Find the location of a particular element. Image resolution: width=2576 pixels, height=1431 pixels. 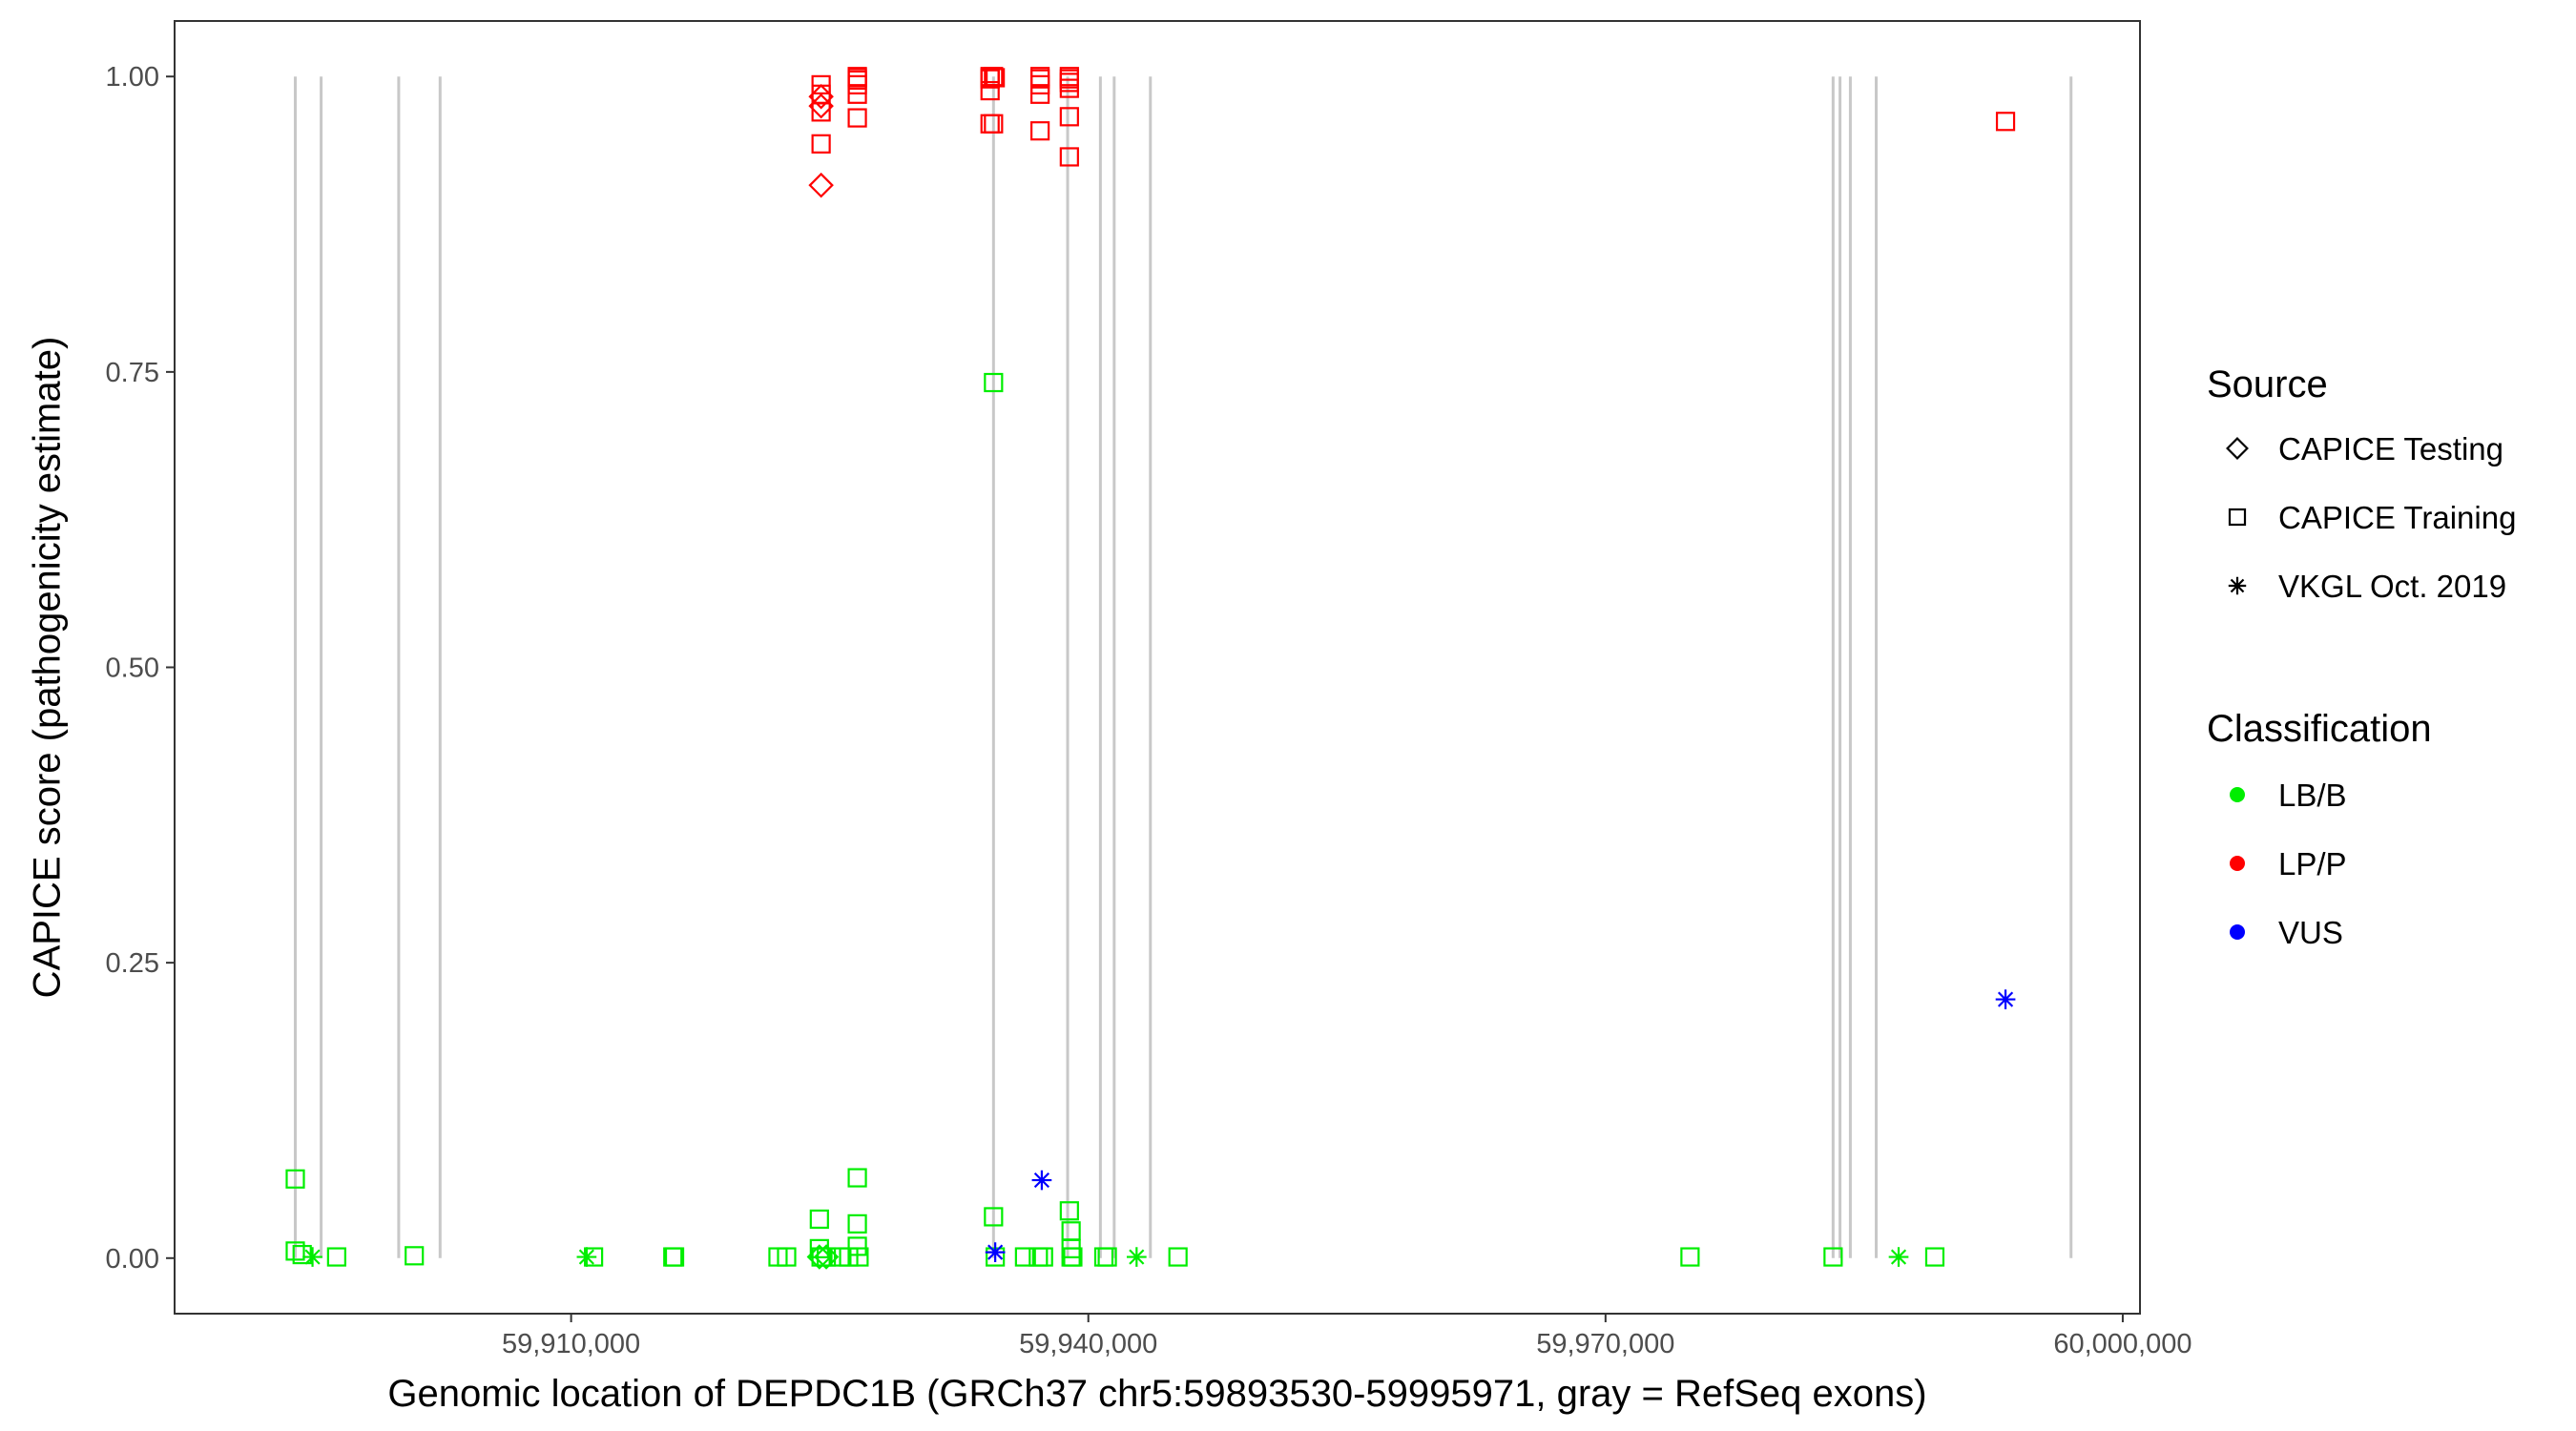

legend-source-label: CAPICE Testing is located at coordinates (2390, 449).